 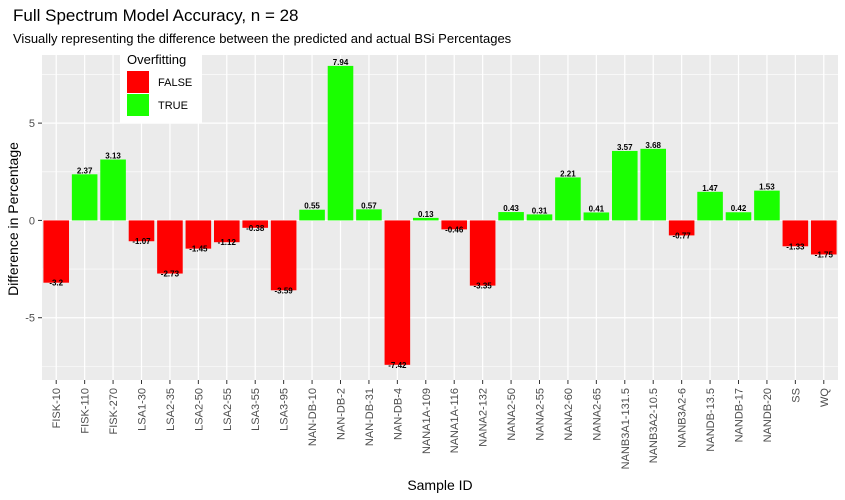 What do you see at coordinates (312, 206) in the screenshot?
I see `bar-value-label: 0.55` at bounding box center [312, 206].